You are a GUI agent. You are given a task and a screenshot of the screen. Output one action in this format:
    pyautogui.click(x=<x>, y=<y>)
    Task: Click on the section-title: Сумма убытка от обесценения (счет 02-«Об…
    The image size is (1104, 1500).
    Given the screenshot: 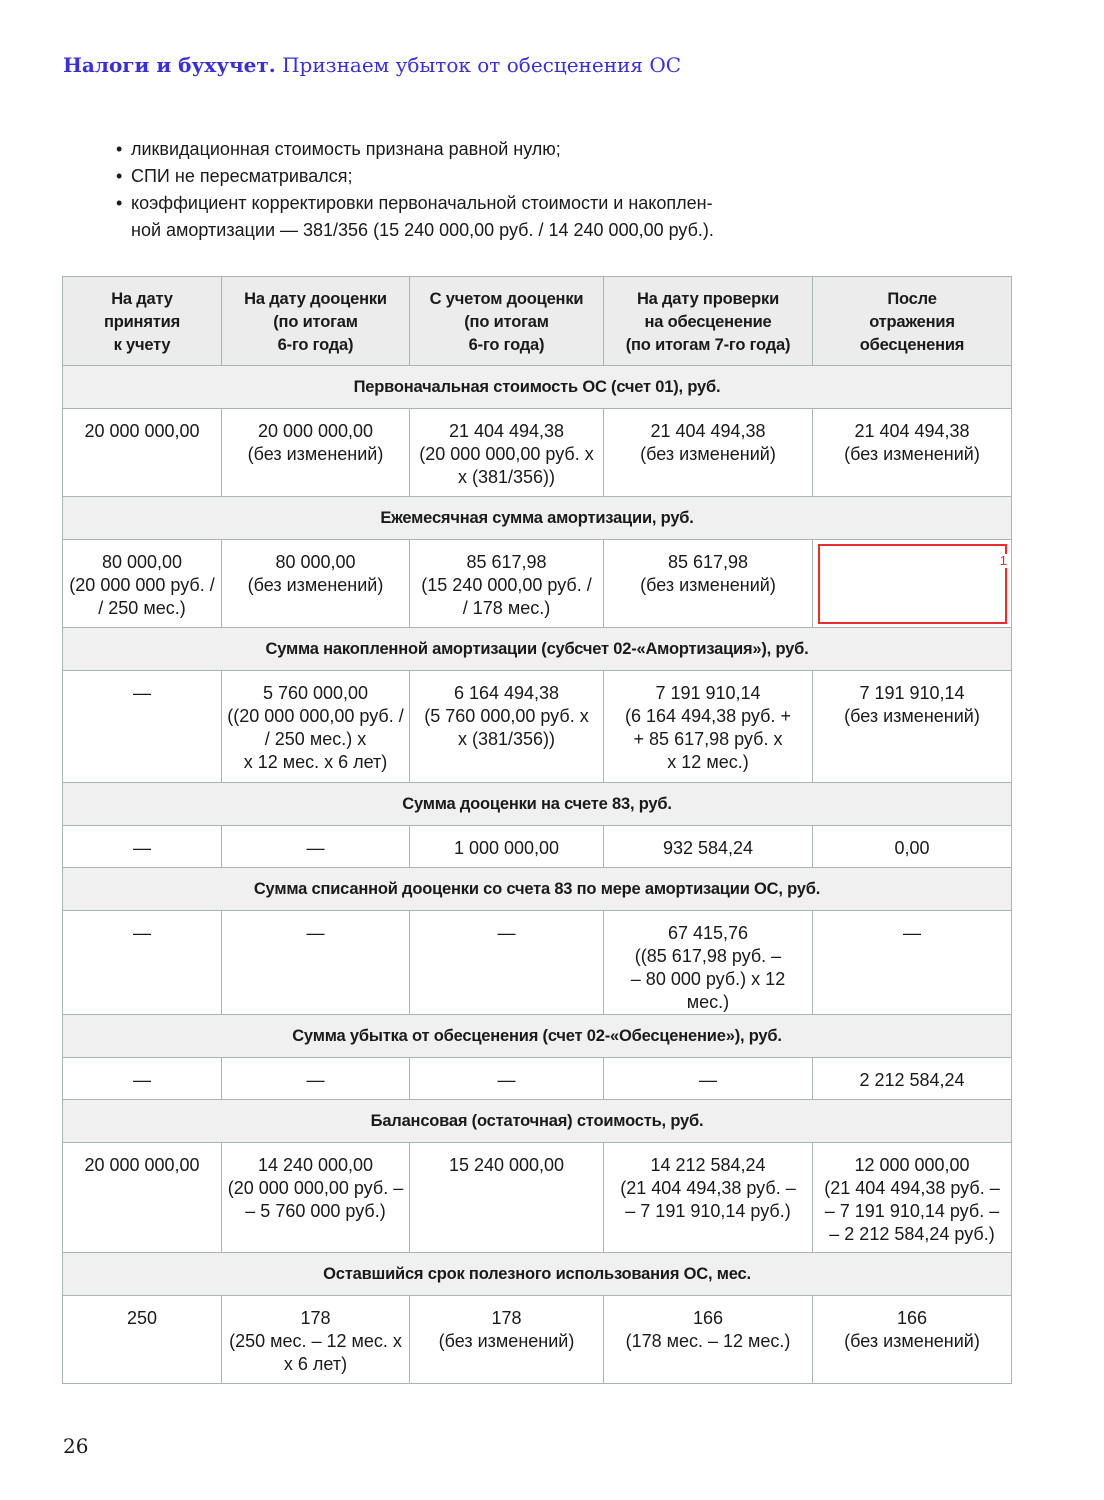 What is the action you would take?
    pyautogui.click(x=537, y=1036)
    